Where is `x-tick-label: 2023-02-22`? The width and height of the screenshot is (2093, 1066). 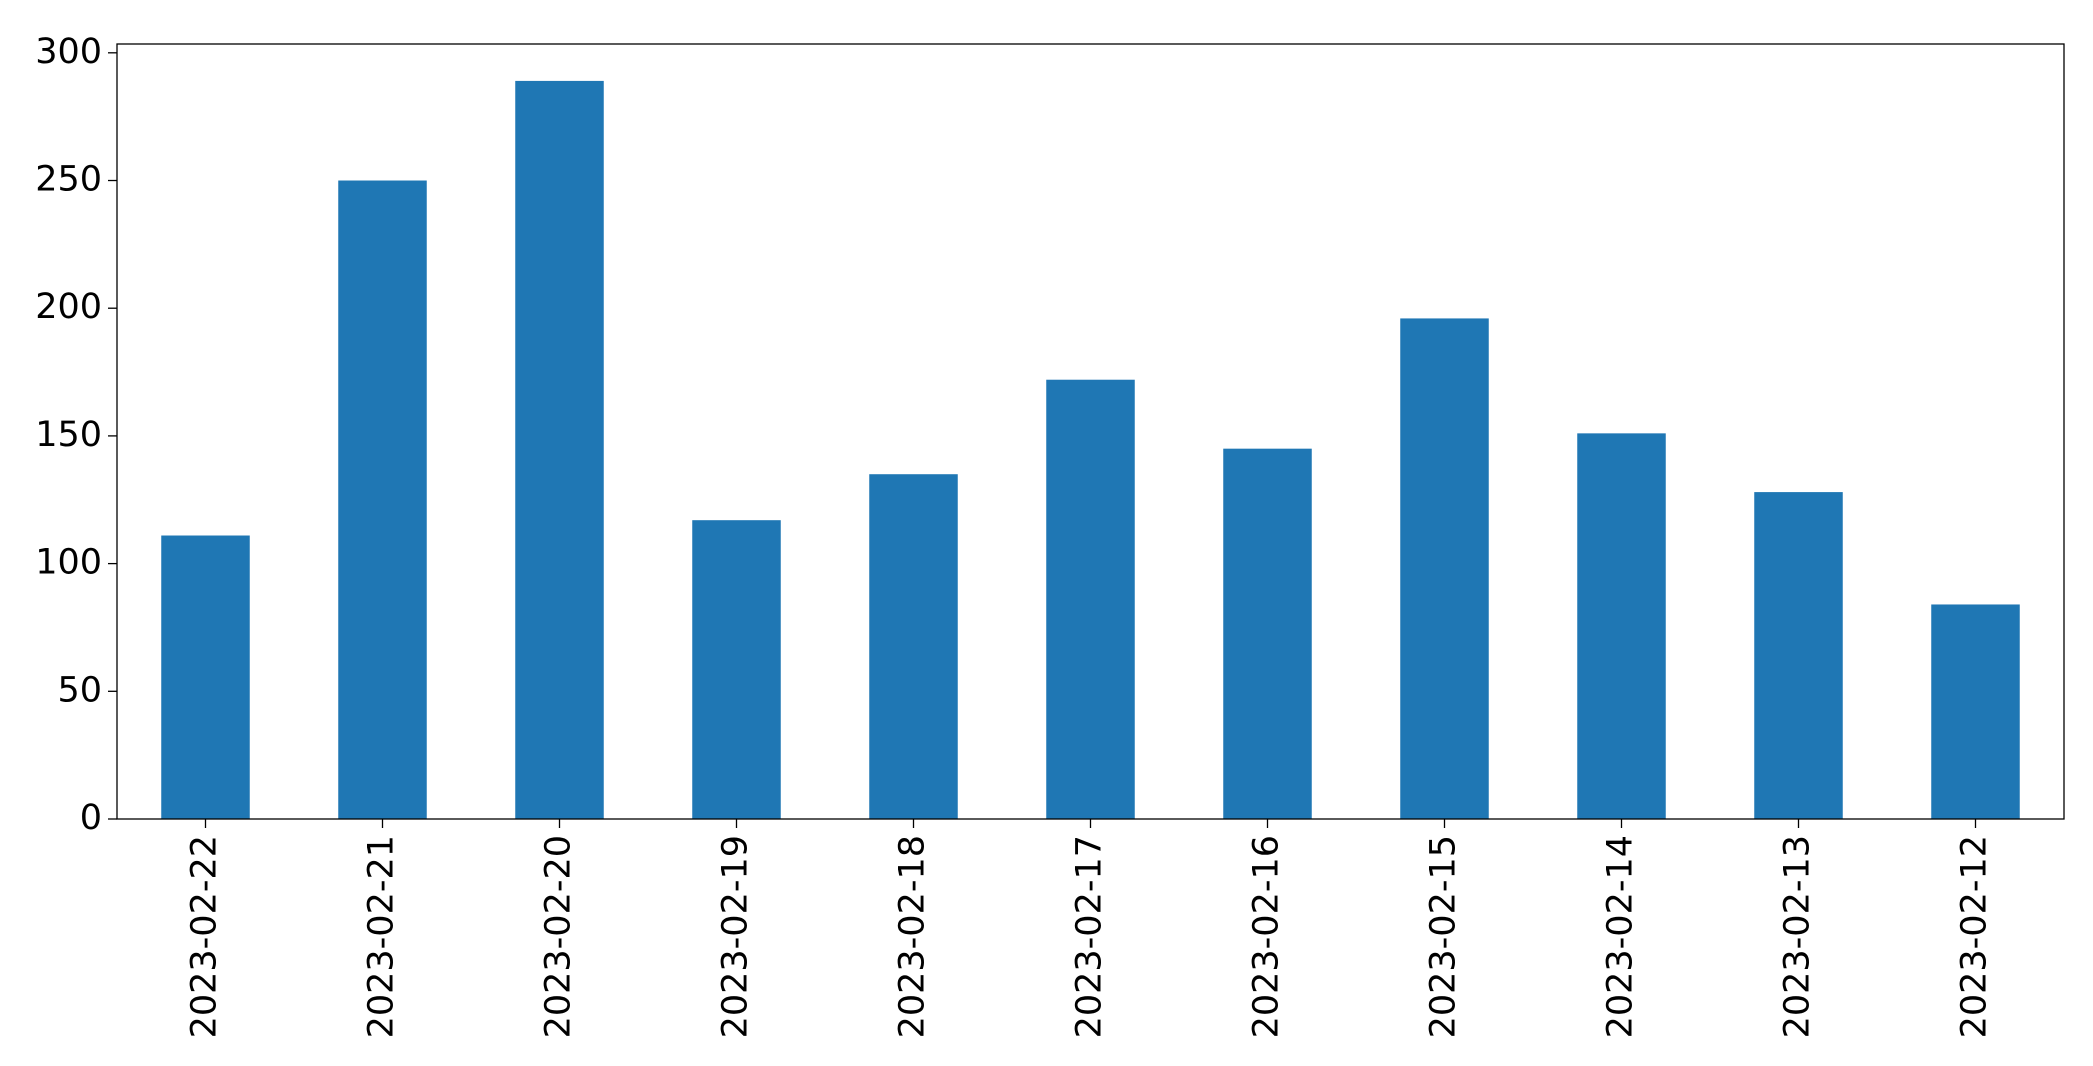
x-tick-label: 2023-02-22 is located at coordinates (205, 936).